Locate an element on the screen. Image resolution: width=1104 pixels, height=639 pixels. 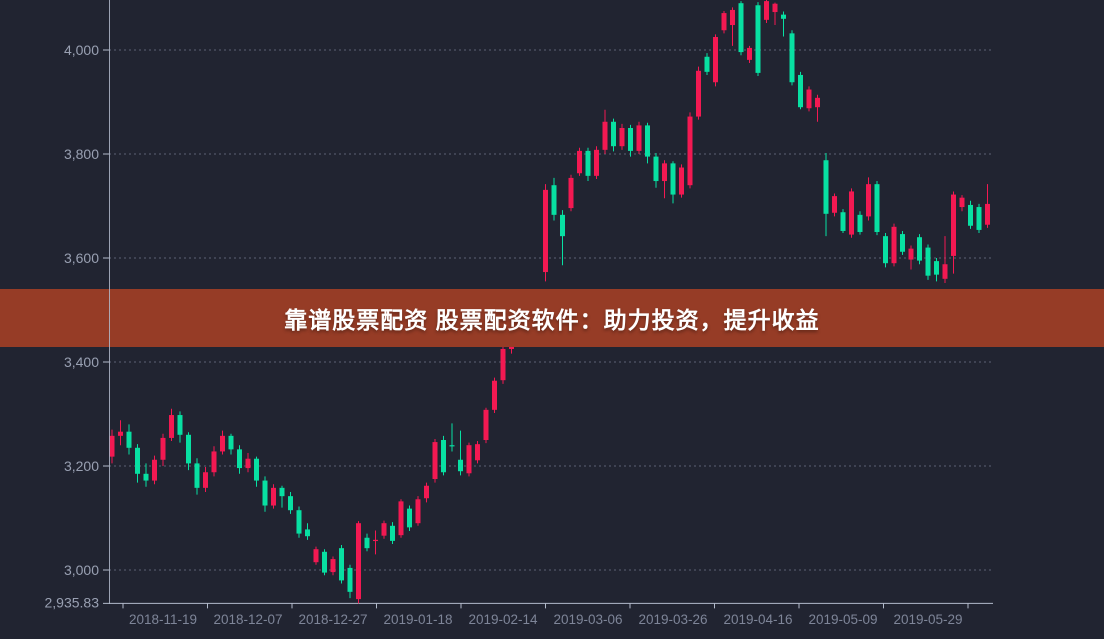
y-axis-label: 3,200 is located at coordinates (81, 466).